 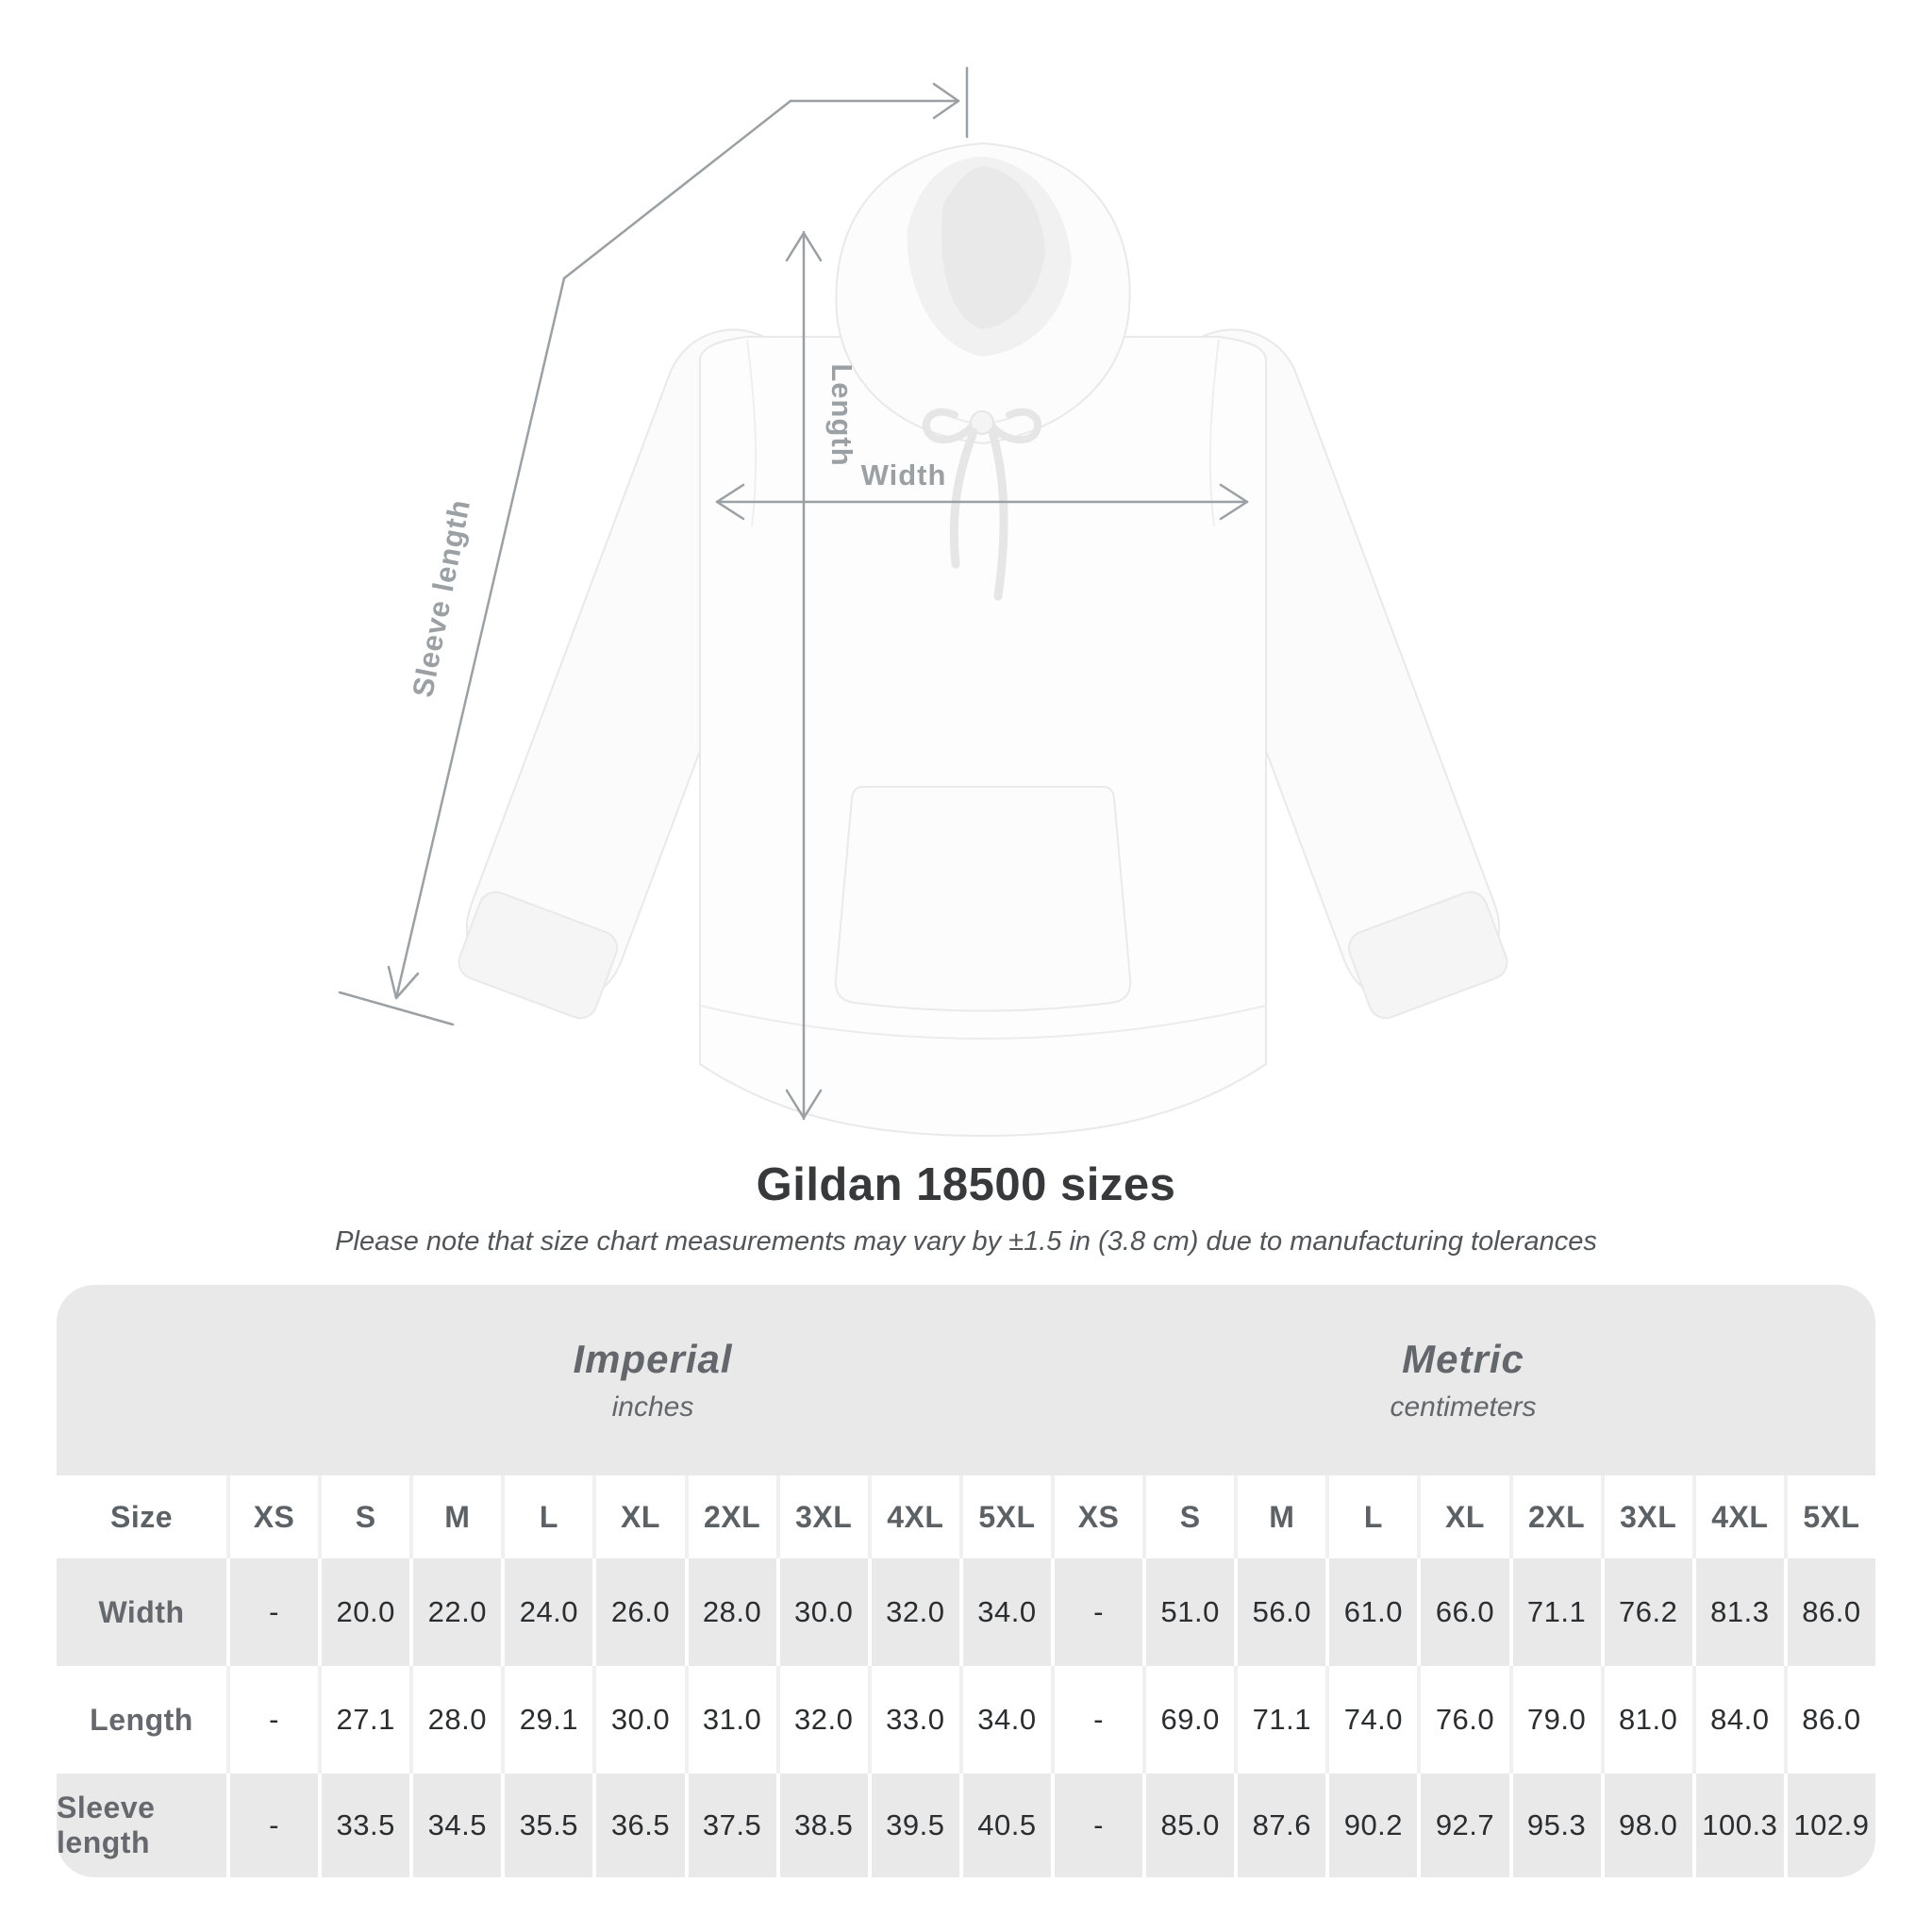 What do you see at coordinates (1829, 1517) in the screenshot?
I see `size-header-metric-5xl: 5XL` at bounding box center [1829, 1517].